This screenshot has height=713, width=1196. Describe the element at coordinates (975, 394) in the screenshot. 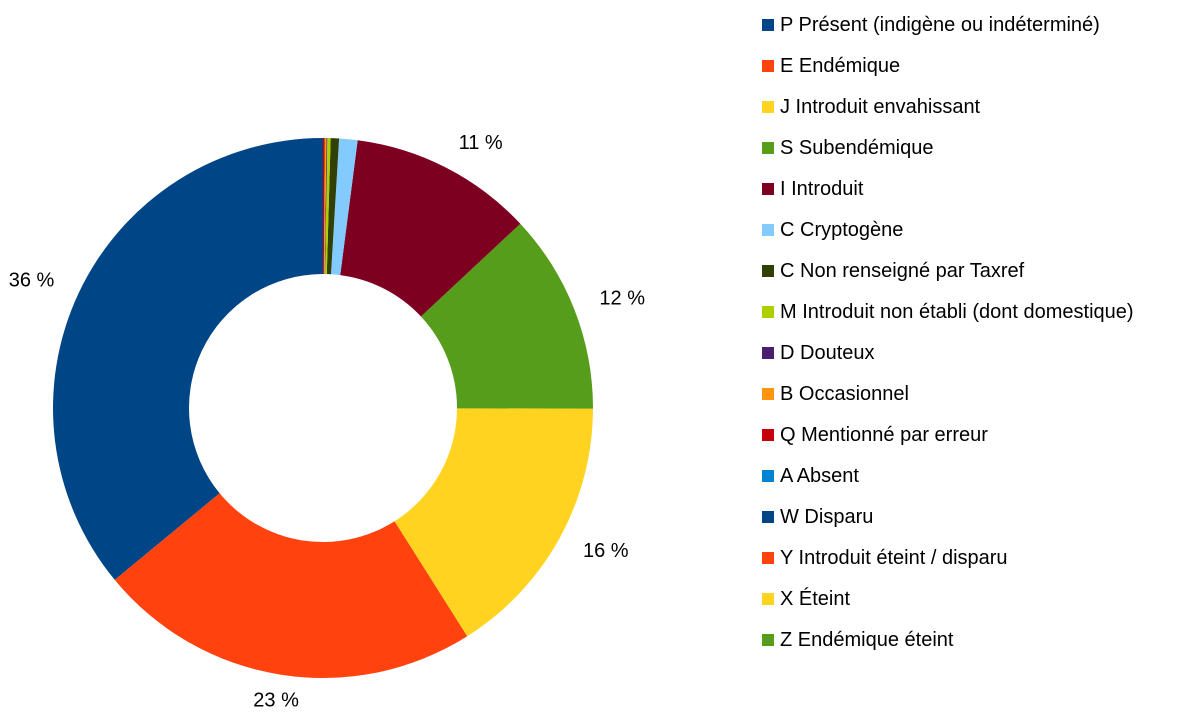

I see `legend-item: B Occasionnel` at that location.